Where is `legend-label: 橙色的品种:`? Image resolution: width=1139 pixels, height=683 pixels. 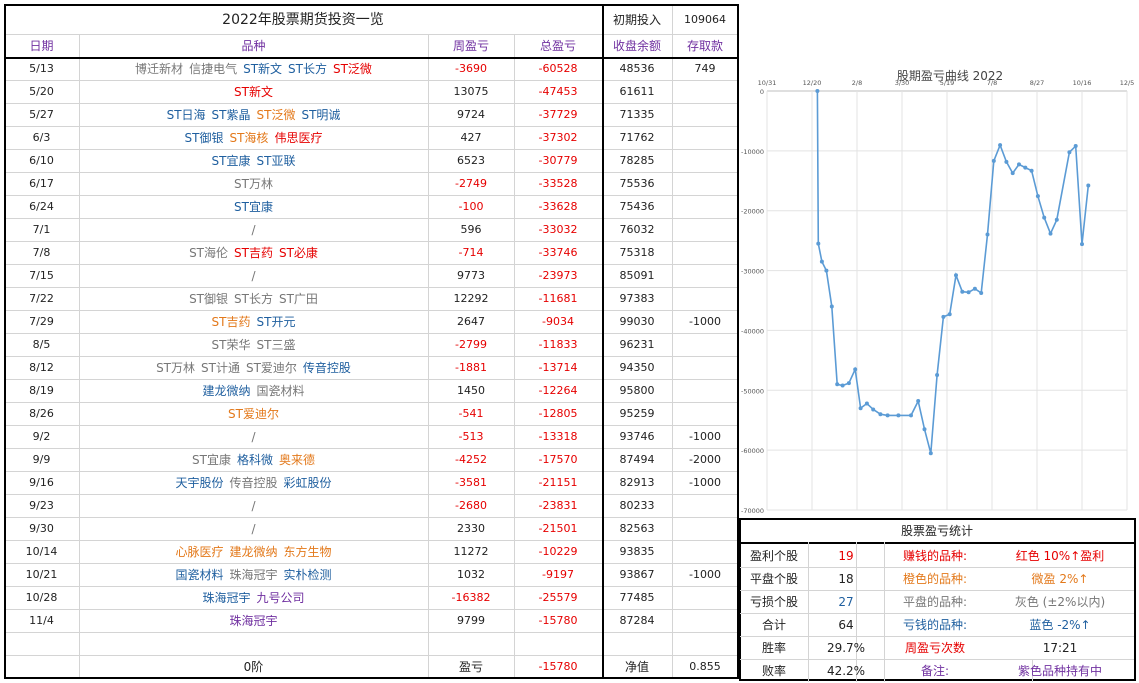
legend-label: 橙色的品种: is located at coordinates (935, 579).